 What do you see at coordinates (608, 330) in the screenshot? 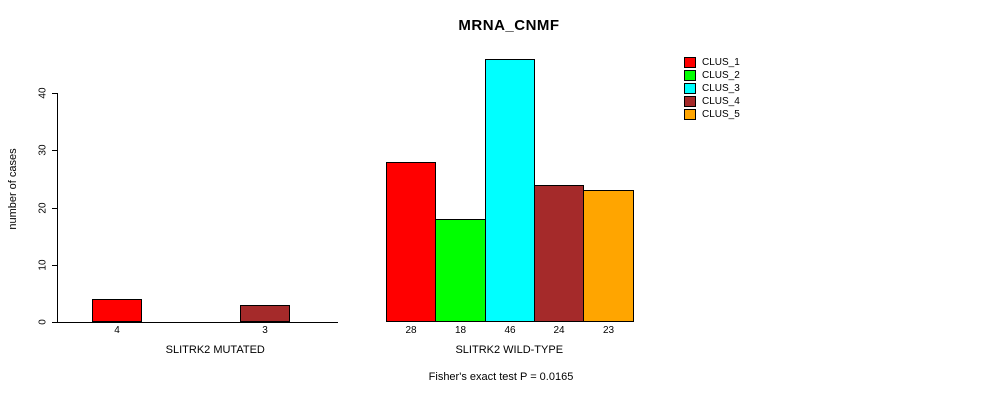
I see `bar-value-label: 23` at bounding box center [608, 330].